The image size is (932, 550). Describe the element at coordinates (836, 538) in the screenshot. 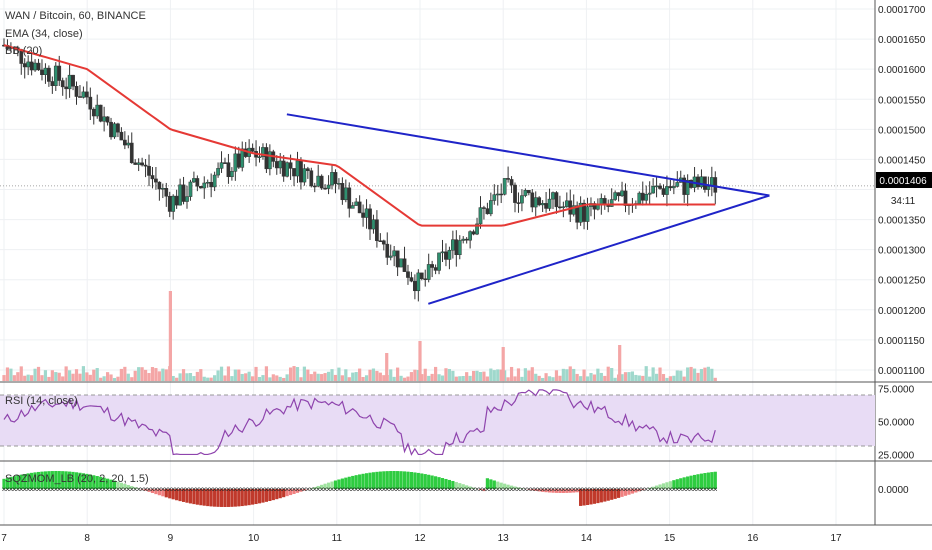

I see `time-tick-label: 17` at that location.